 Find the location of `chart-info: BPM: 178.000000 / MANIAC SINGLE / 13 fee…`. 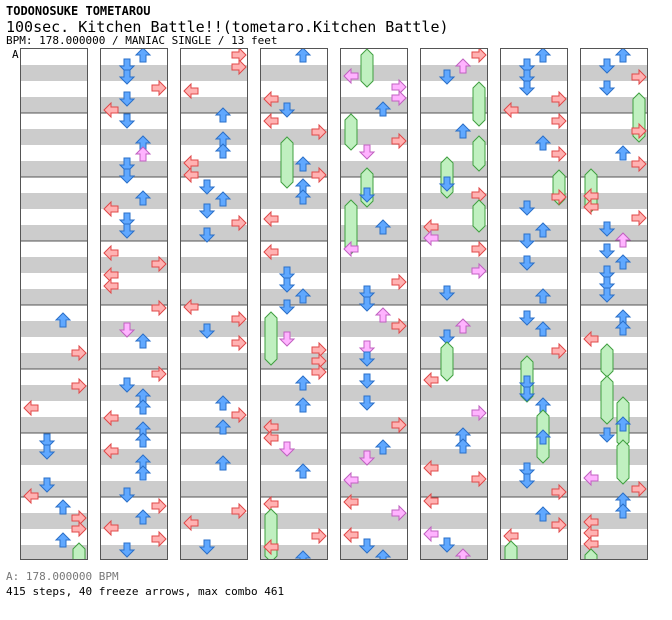

chart-info: BPM: 178.000000 / MANIAC SINGLE / 13 fee… is located at coordinates (142, 40).